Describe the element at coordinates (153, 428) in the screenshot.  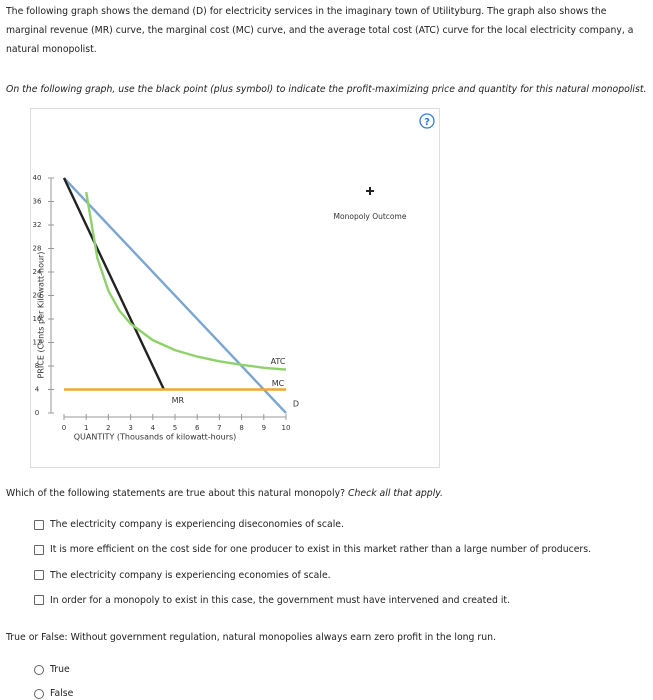
I see `x-tick-label: 4` at that location.